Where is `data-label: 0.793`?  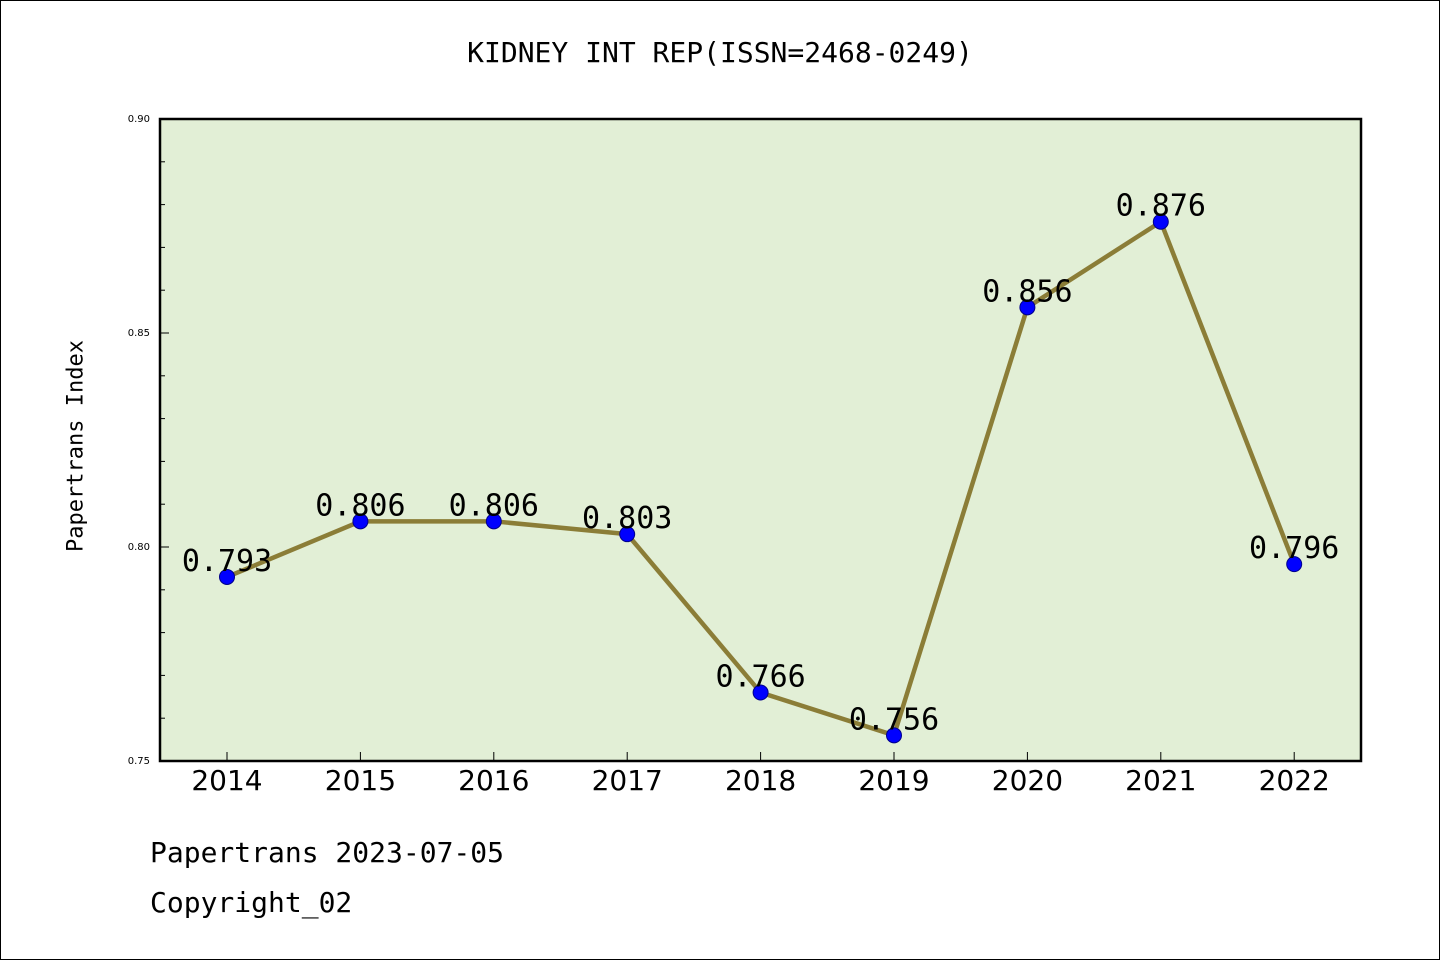 data-label: 0.793 is located at coordinates (227, 561).